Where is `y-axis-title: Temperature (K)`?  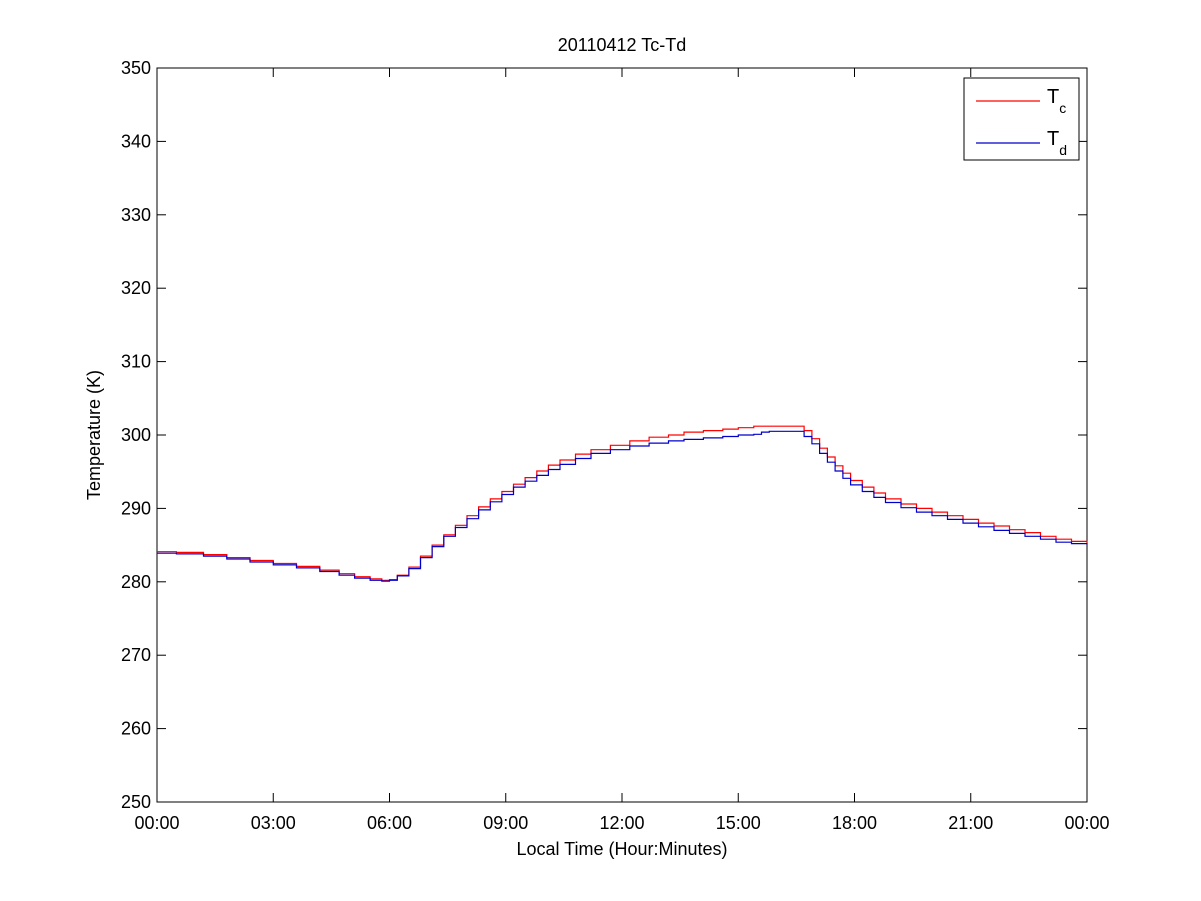
y-axis-title: Temperature (K) is located at coordinates (94, 435).